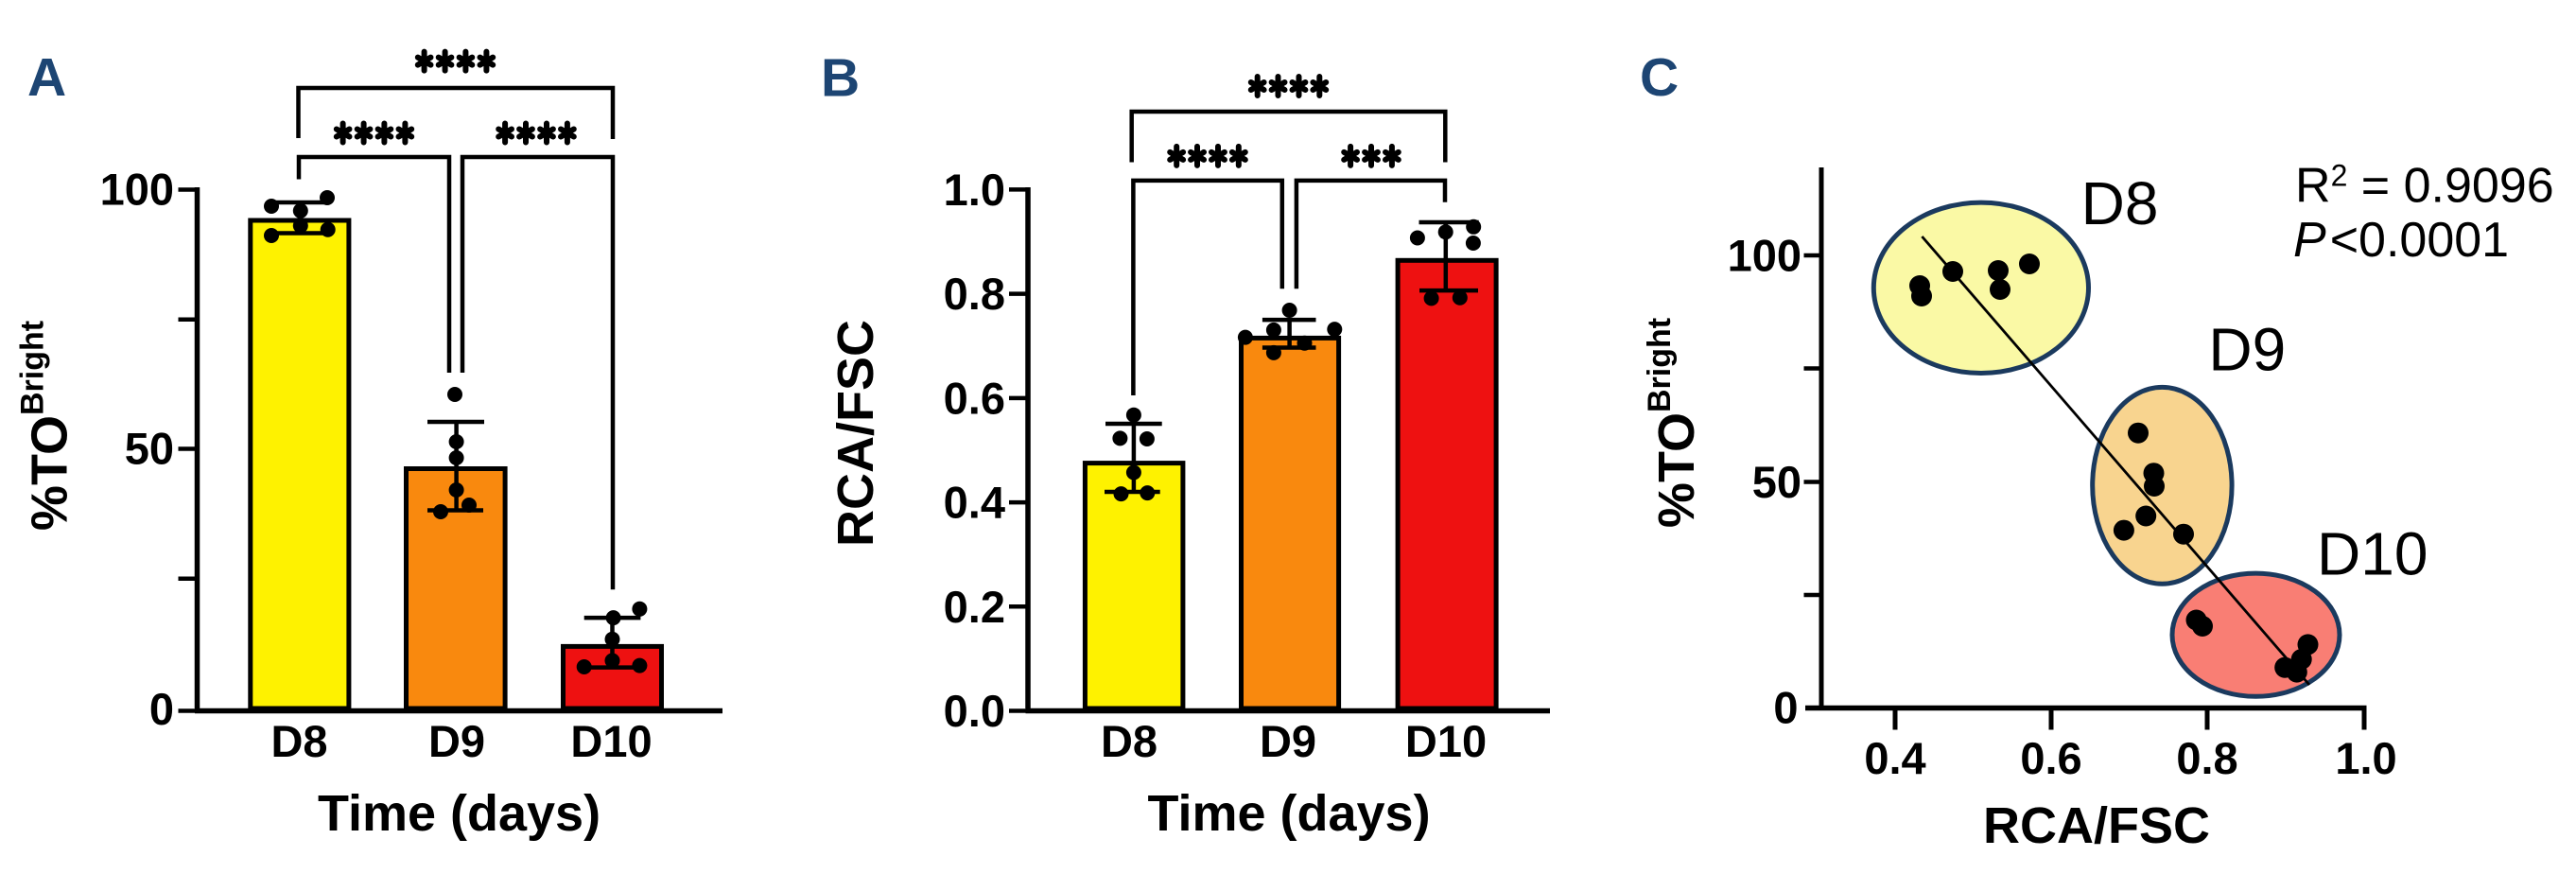 Image resolution: width=2576 pixels, height=874 pixels. What do you see at coordinates (46, 77) in the screenshot?
I see `svg-text: A` at bounding box center [46, 77].